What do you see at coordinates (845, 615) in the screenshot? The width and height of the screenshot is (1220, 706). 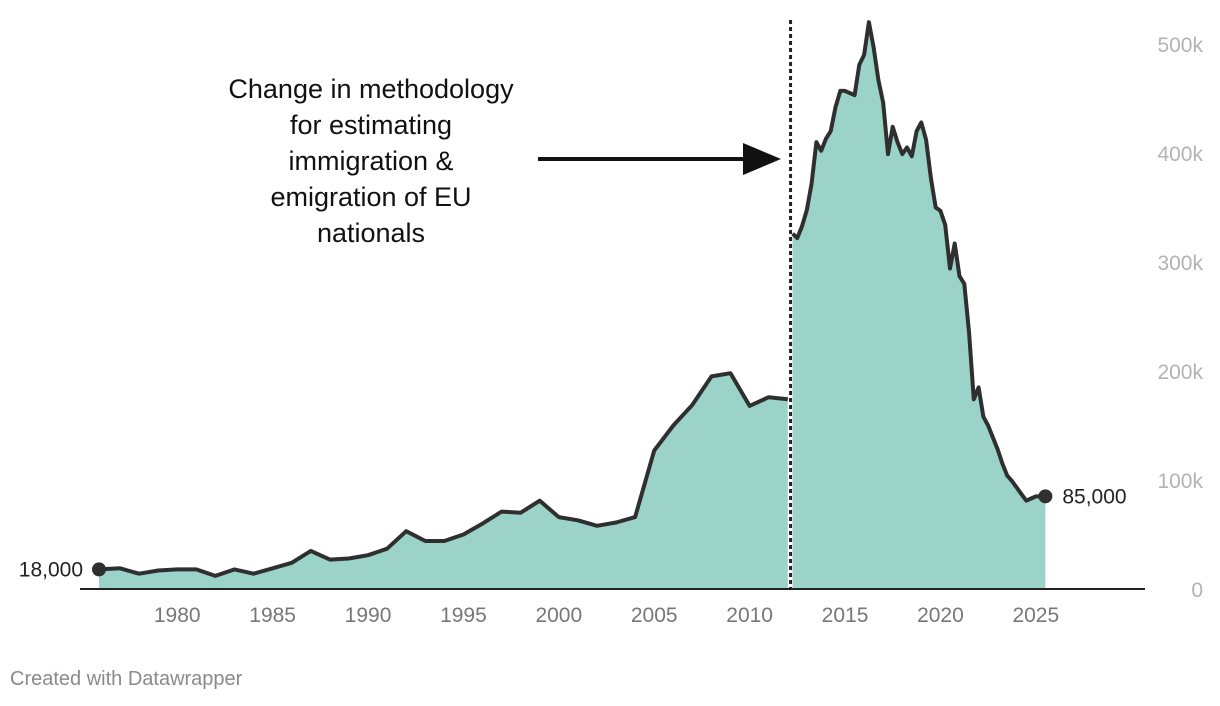 I see `x-tick-label: 2015` at bounding box center [845, 615].